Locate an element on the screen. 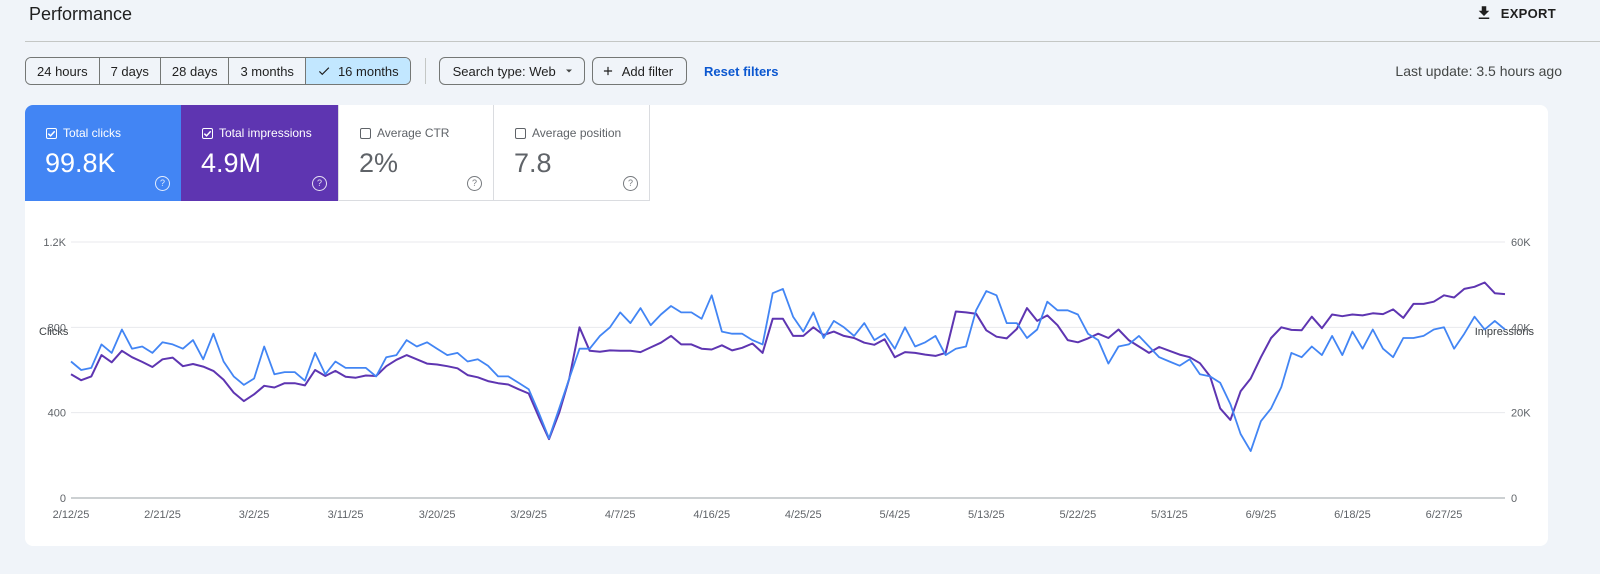  left-axis-tick-label: 0 is located at coordinates (63, 499).